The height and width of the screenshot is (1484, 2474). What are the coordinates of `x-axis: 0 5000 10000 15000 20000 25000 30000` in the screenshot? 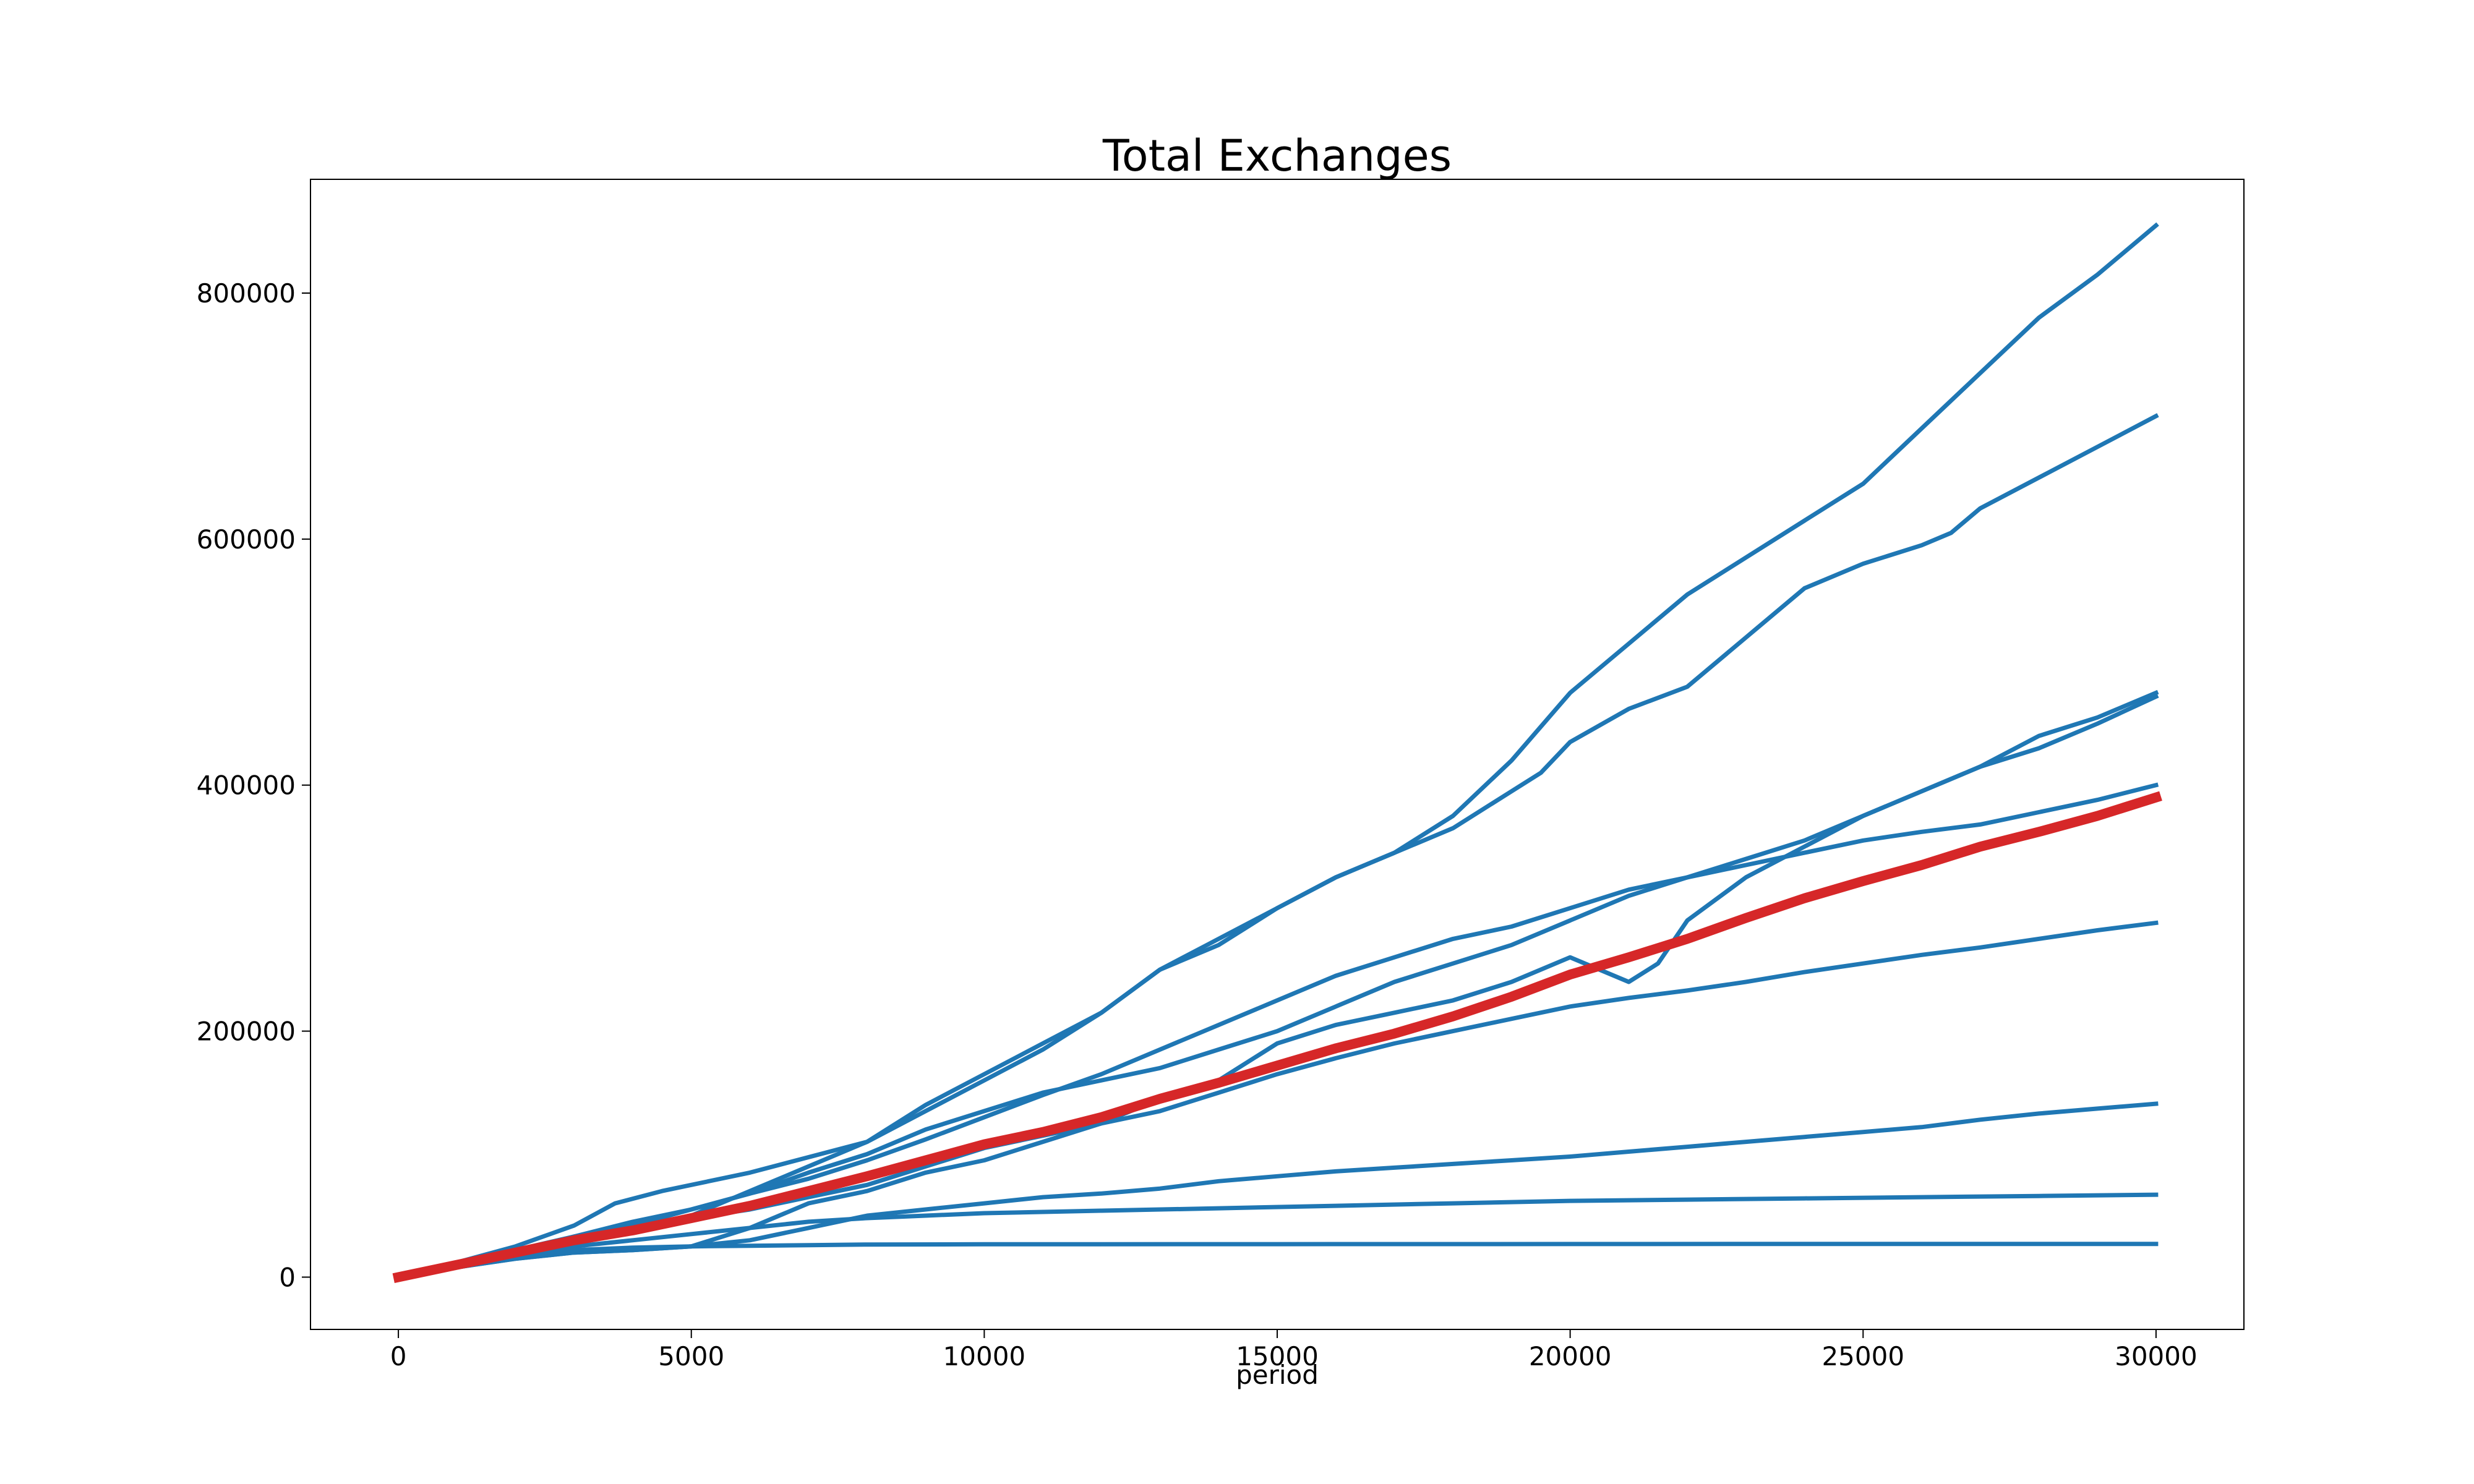 It's located at (1294, 1350).